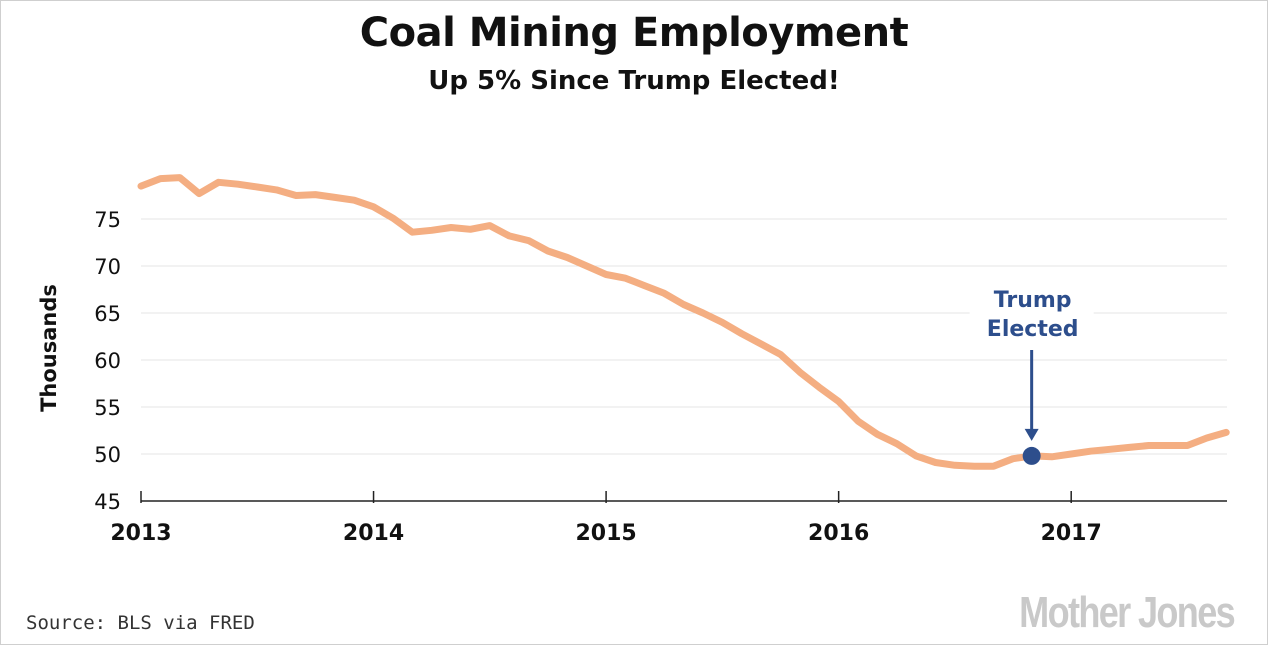  Describe the element at coordinates (1033, 329) in the screenshot. I see `annotation-label-line2: Elected` at that location.